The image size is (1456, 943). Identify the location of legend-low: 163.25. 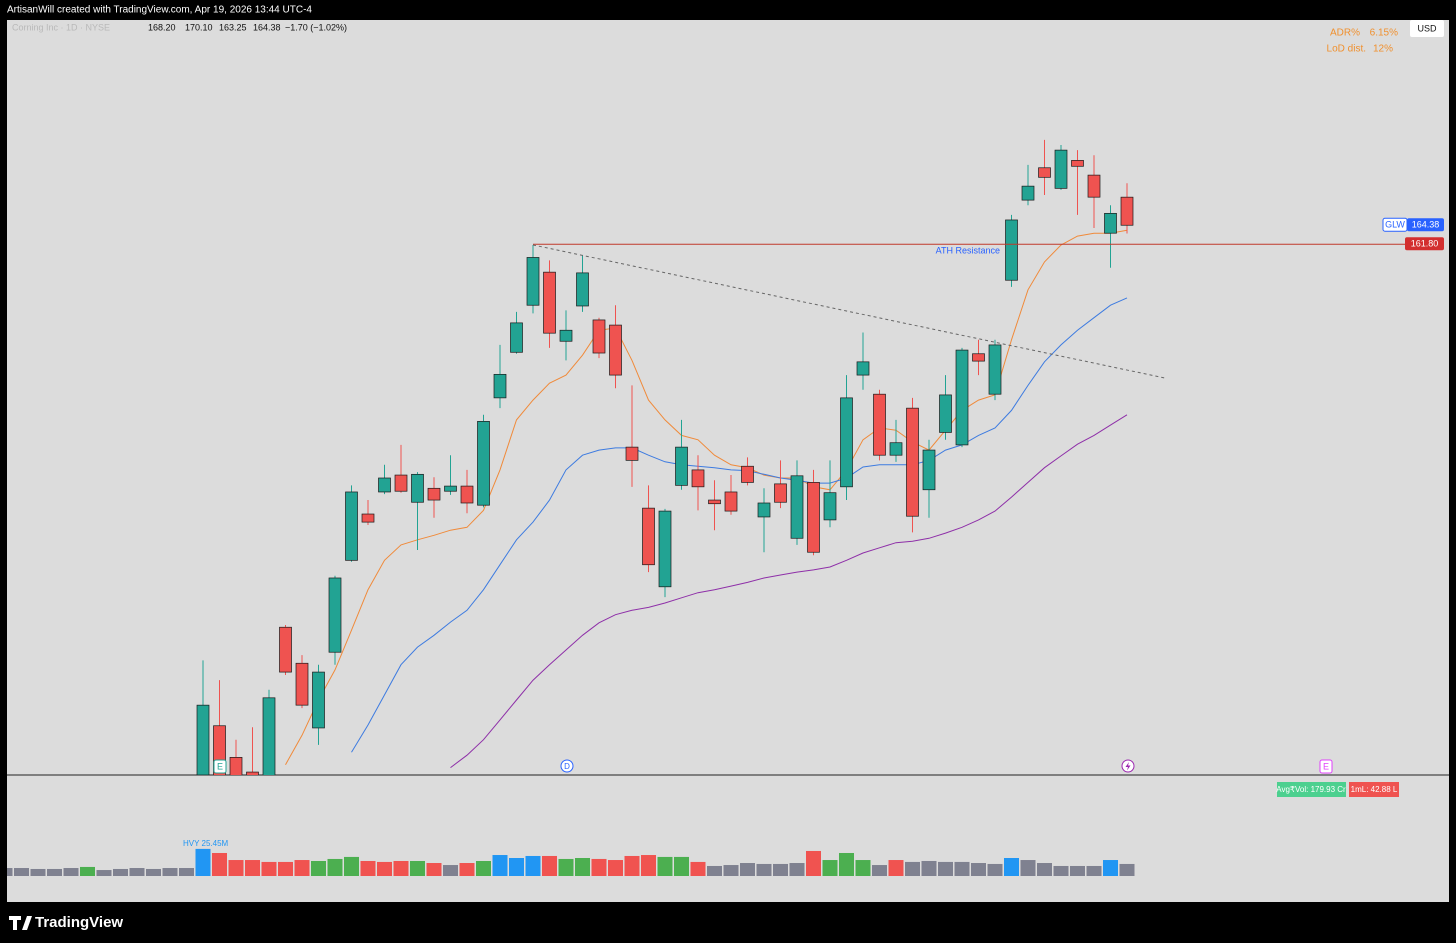
(233, 27).